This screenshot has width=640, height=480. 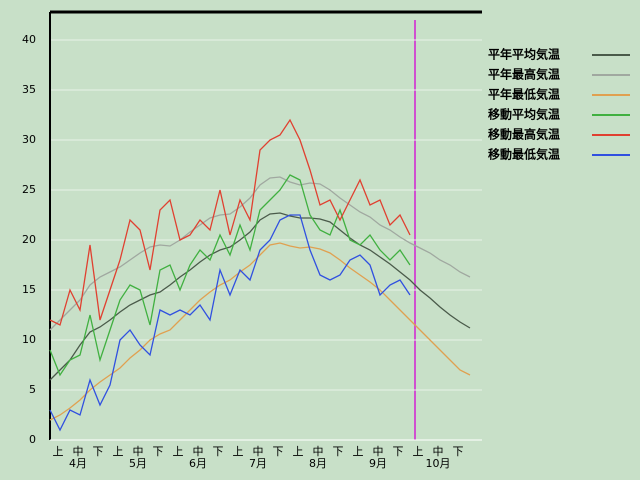 I want to click on legend-label: 移動最低気温, so click(x=524, y=154).